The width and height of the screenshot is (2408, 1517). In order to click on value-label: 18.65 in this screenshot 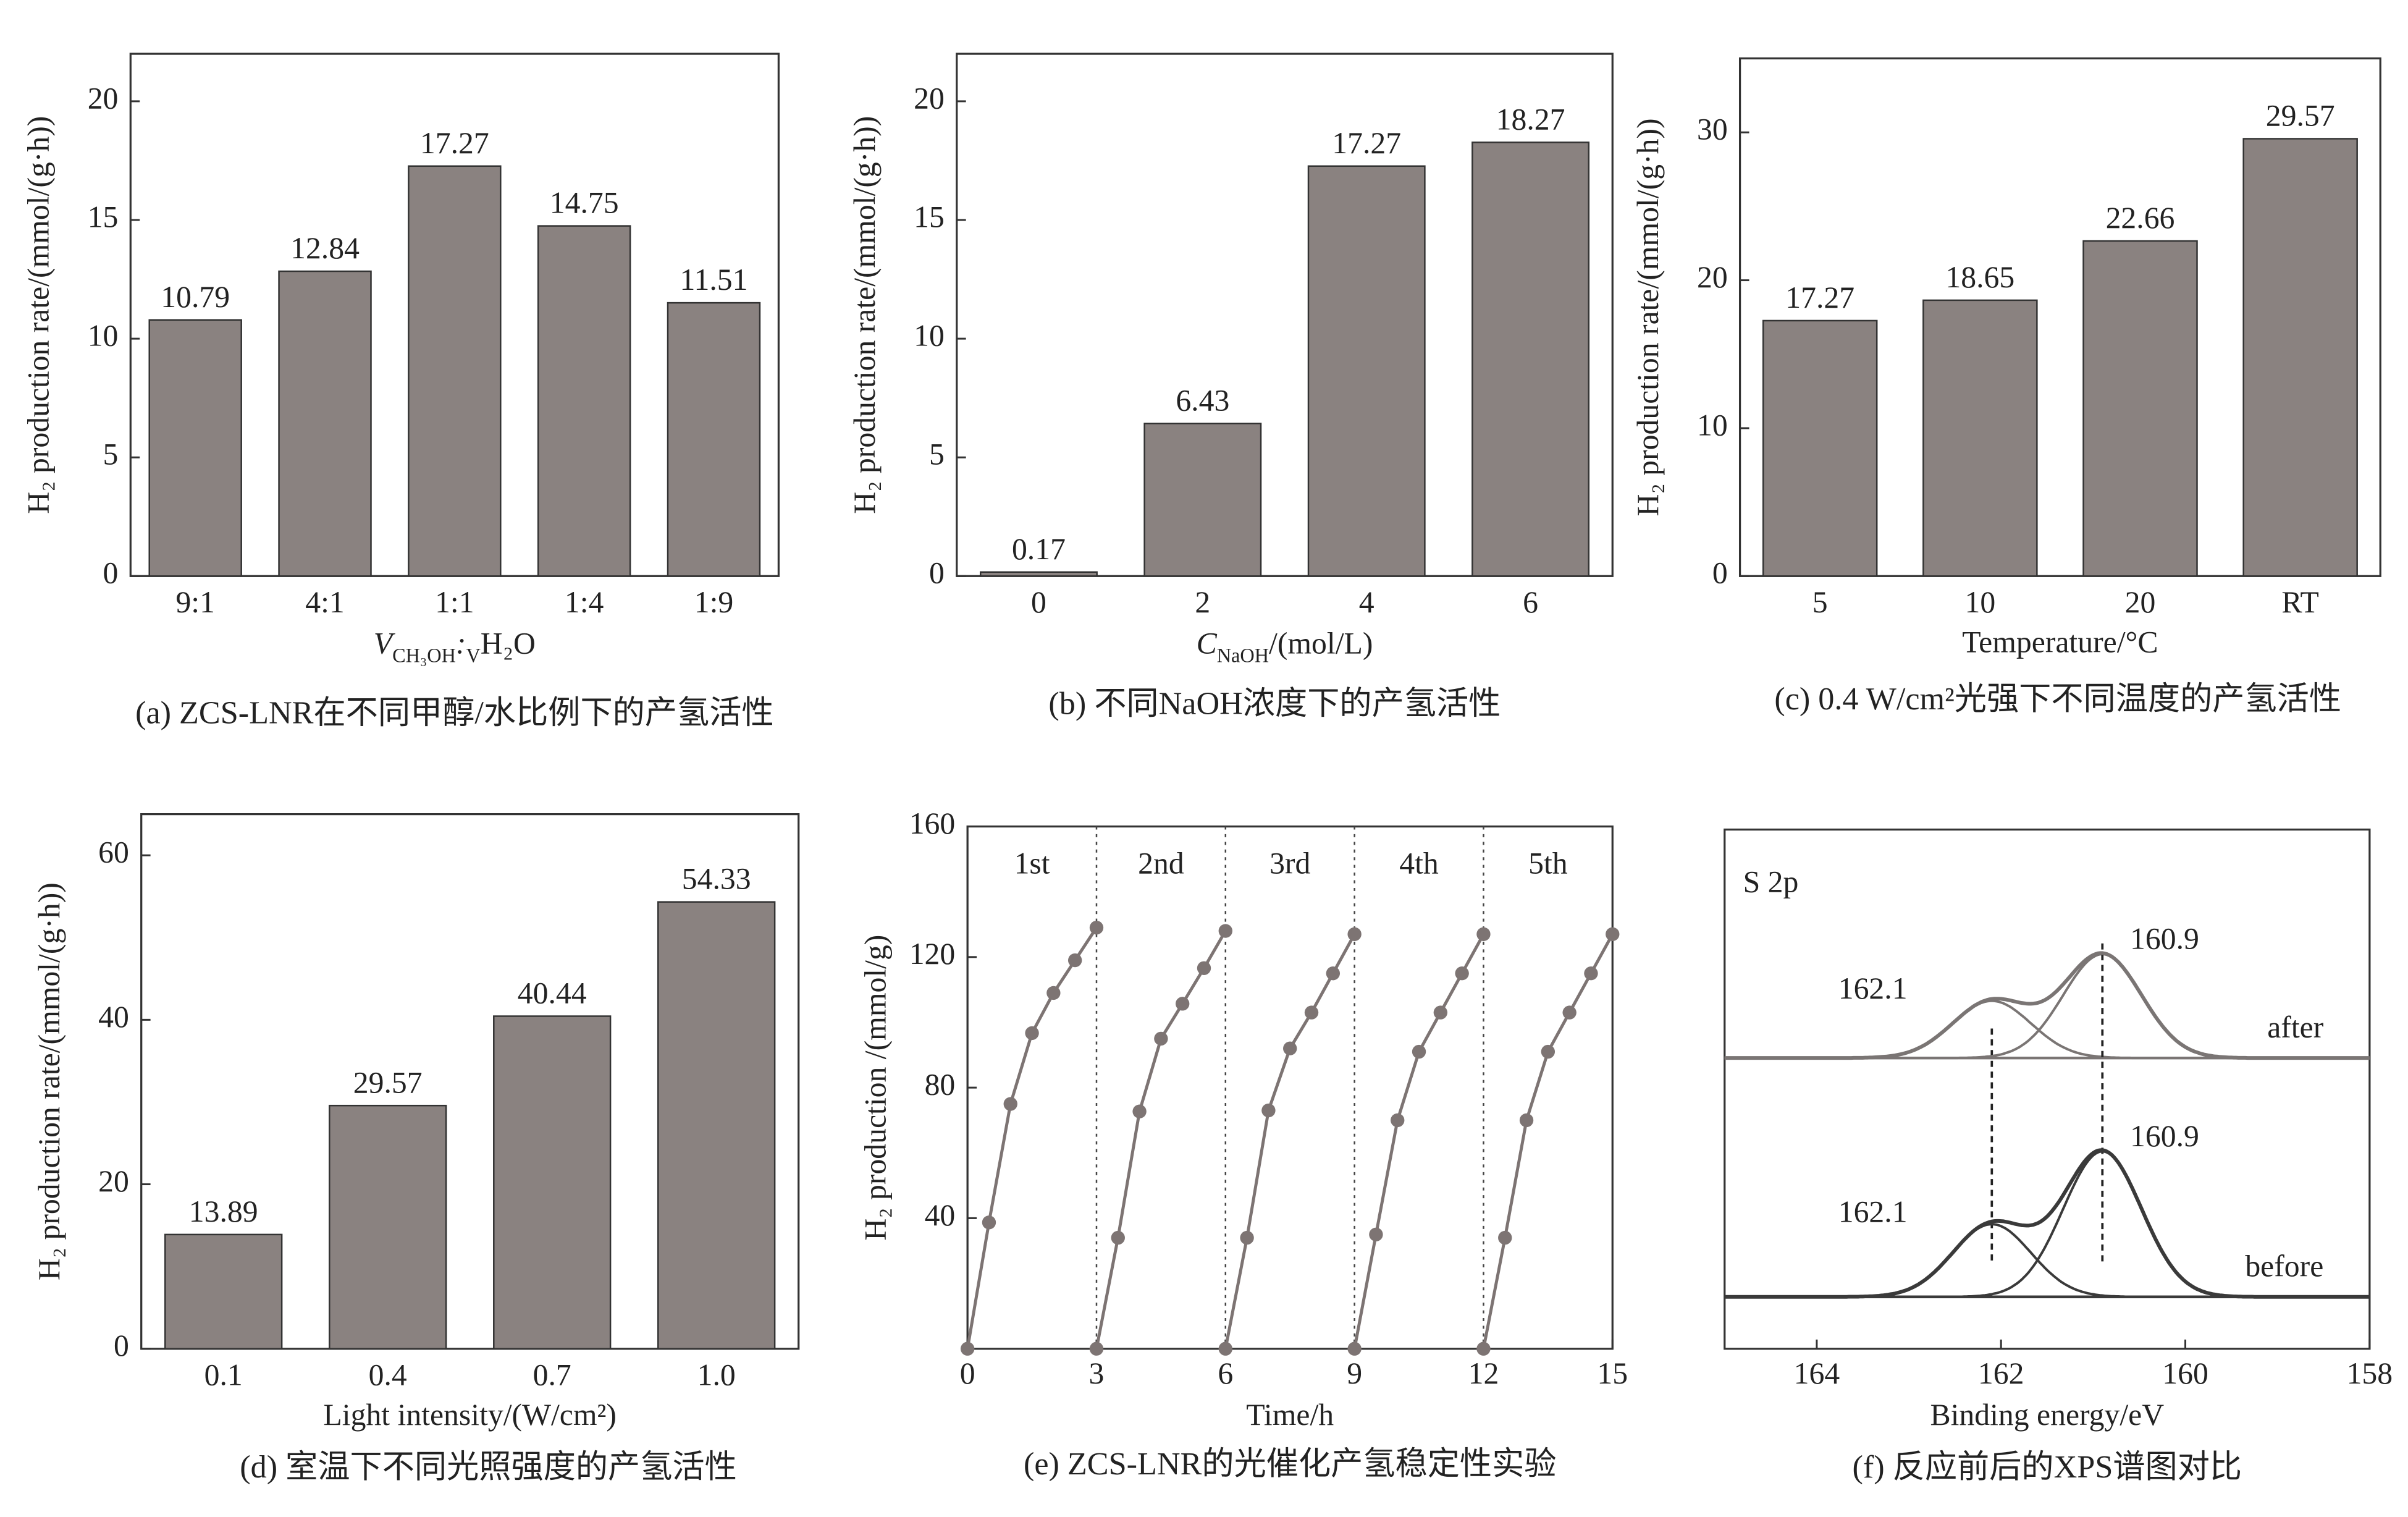, I will do `click(1979, 277)`.